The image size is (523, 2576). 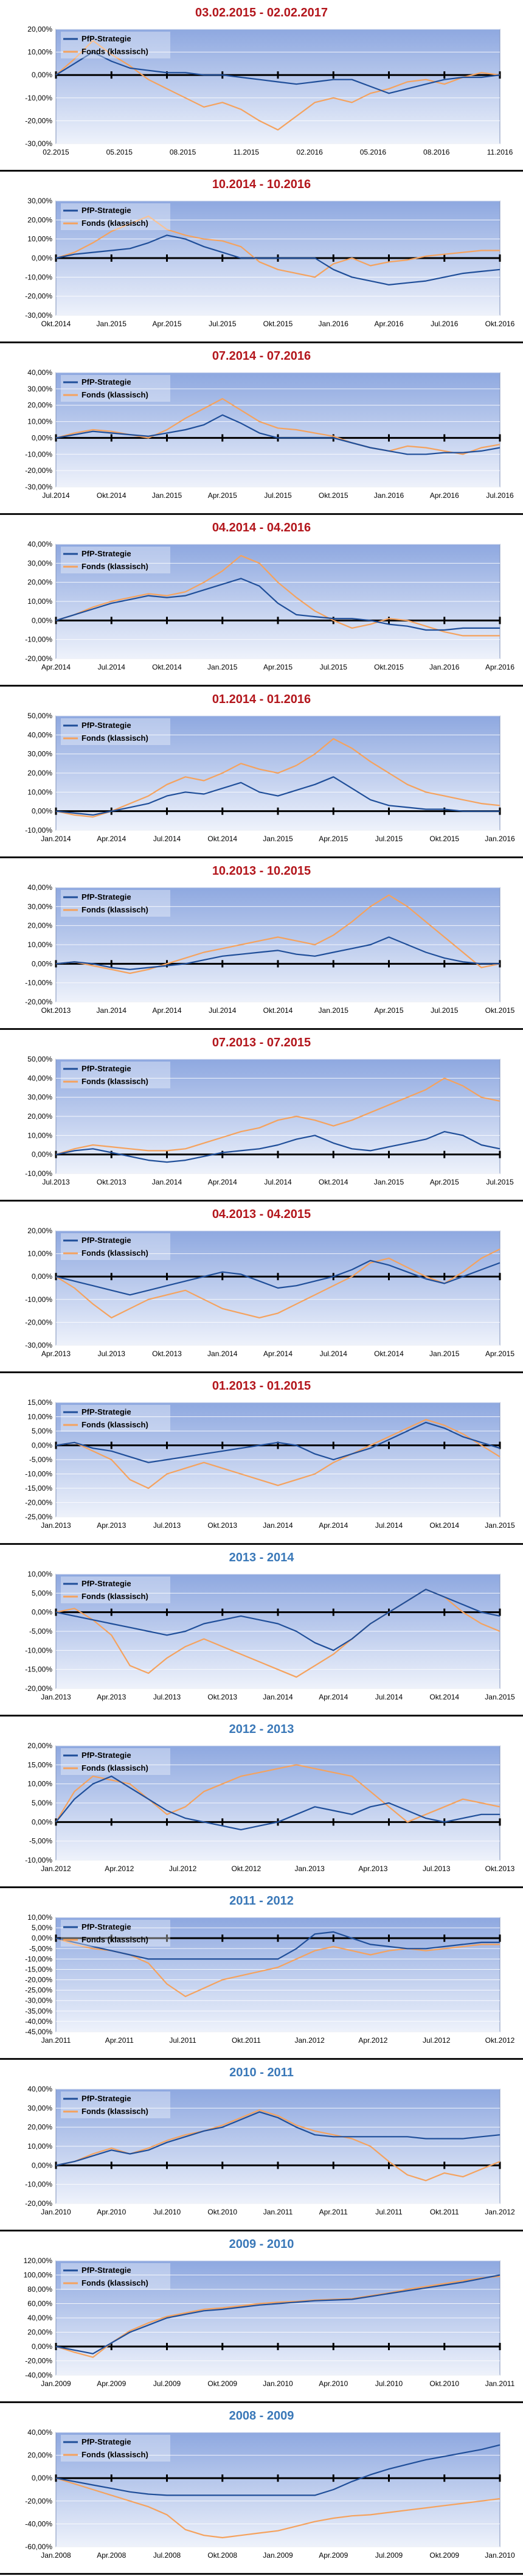 I want to click on chart-title: 01.2013 - 01.2015, so click(x=261, y=1386).